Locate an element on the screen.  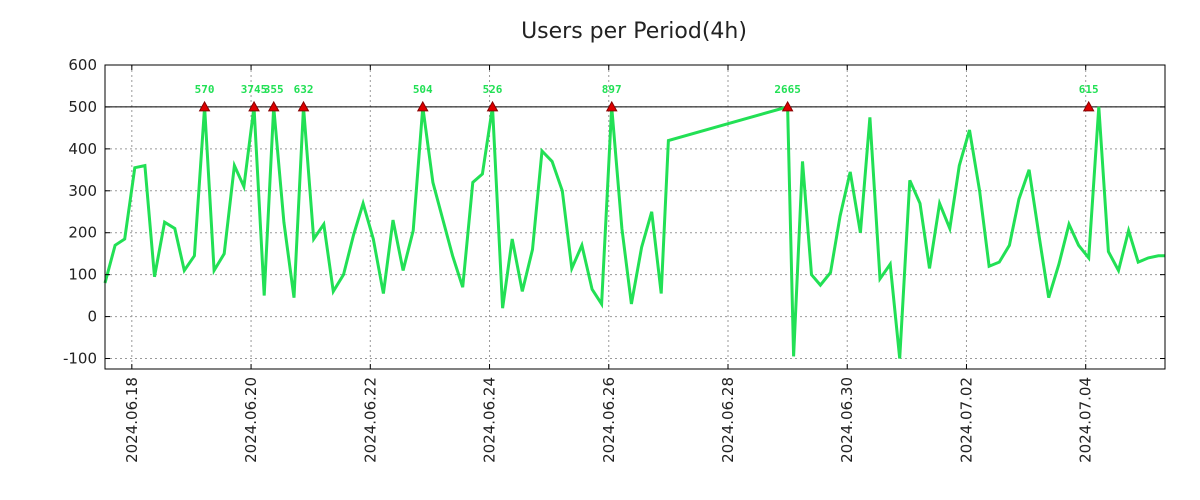
x-tick-label: 2024.06.28 is located at coordinates (728, 420).